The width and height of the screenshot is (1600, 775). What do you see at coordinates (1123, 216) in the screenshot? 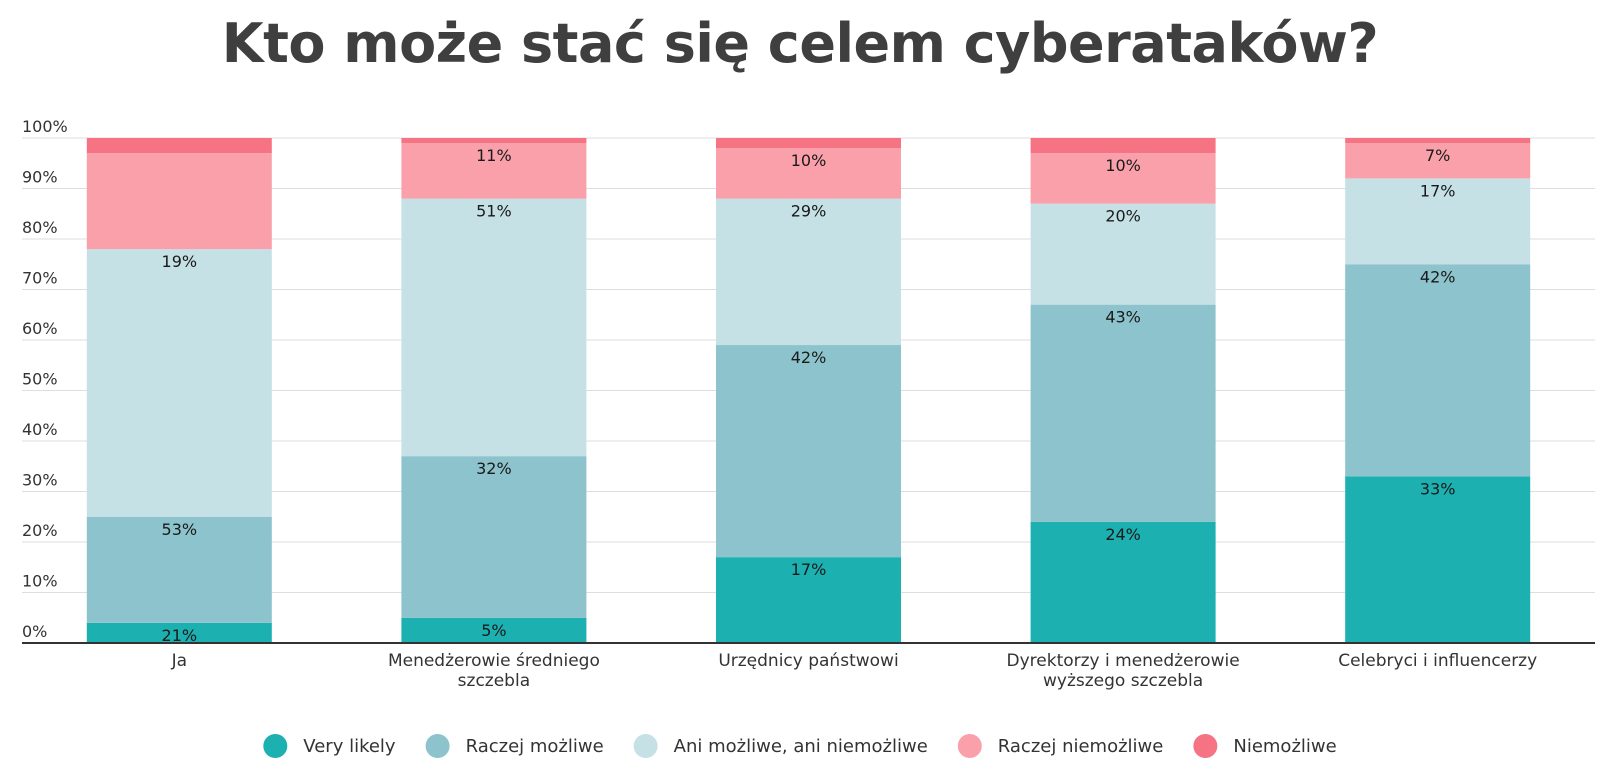
I see `data-label: 20%` at bounding box center [1123, 216].